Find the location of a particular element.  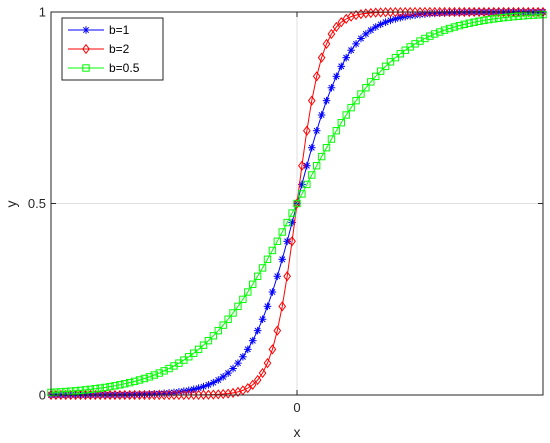

legend: b=1 b=2 b=0.5 is located at coordinates (112, 49).